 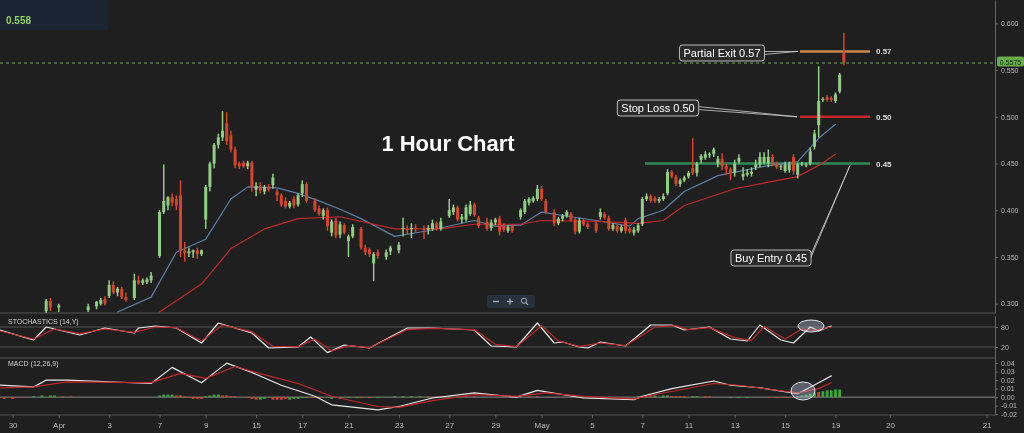 What do you see at coordinates (206, 426) in the screenshot?
I see `x-tick-label: 9` at bounding box center [206, 426].